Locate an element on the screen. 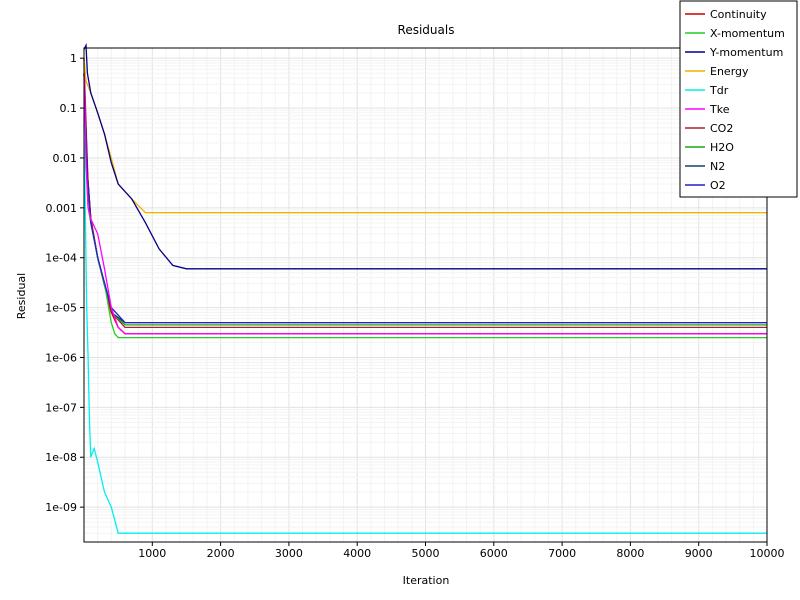 The height and width of the screenshot is (600, 800). y-axis-label: Residual is located at coordinates (21, 296).